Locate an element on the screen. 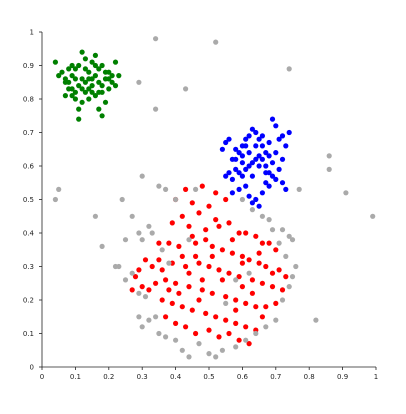  y-ticks: 0 0.1 0.2 0.3 0.4 0.5 0.6 0.7 0.8 0.9 1 is located at coordinates (32, 200).